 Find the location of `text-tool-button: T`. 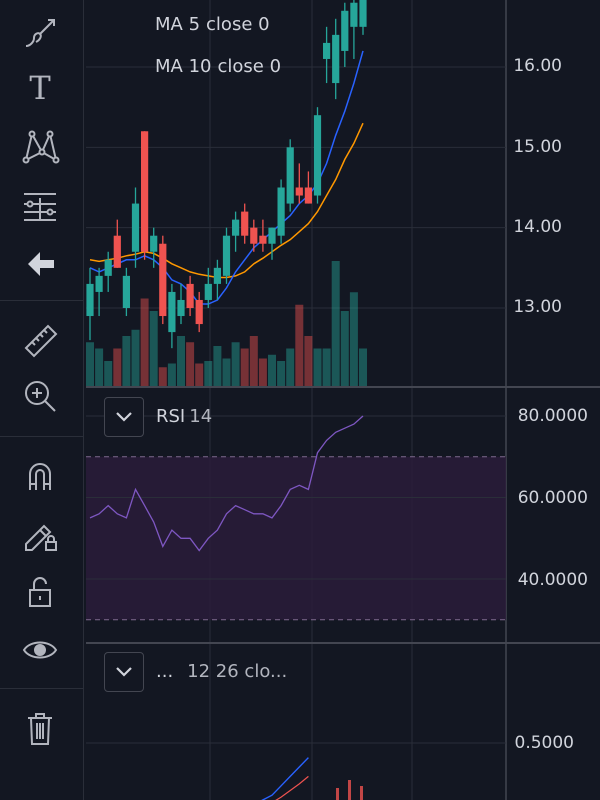

text-tool-button: T is located at coordinates (40, 88).